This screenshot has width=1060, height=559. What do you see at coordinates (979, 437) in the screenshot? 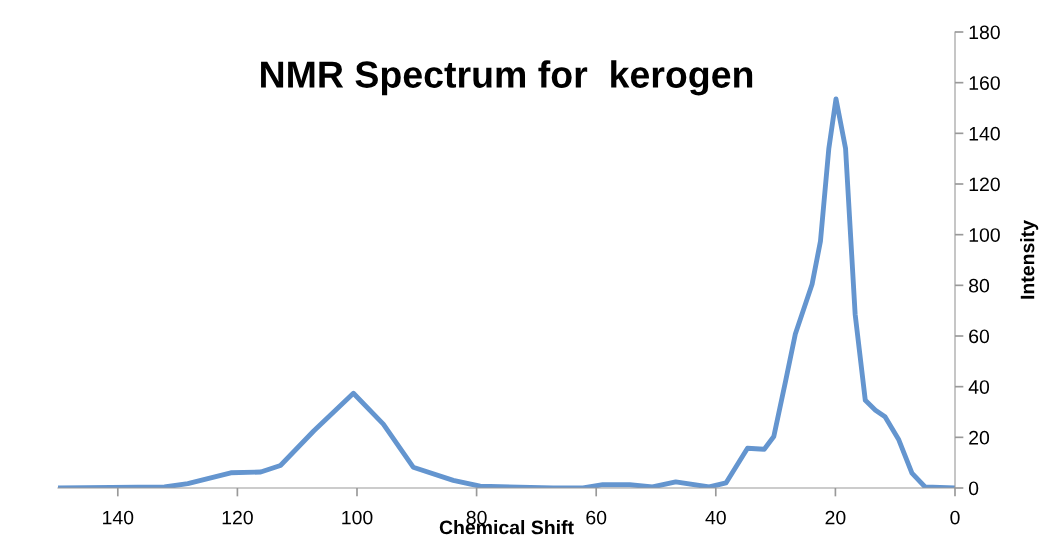
I see `y-tick-label: 20` at bounding box center [979, 437].